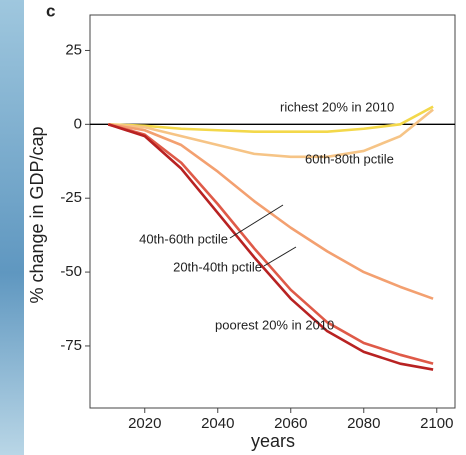 Image resolution: width=466 pixels, height=455 pixels. I want to click on y-tick-label: 0, so click(78, 123).